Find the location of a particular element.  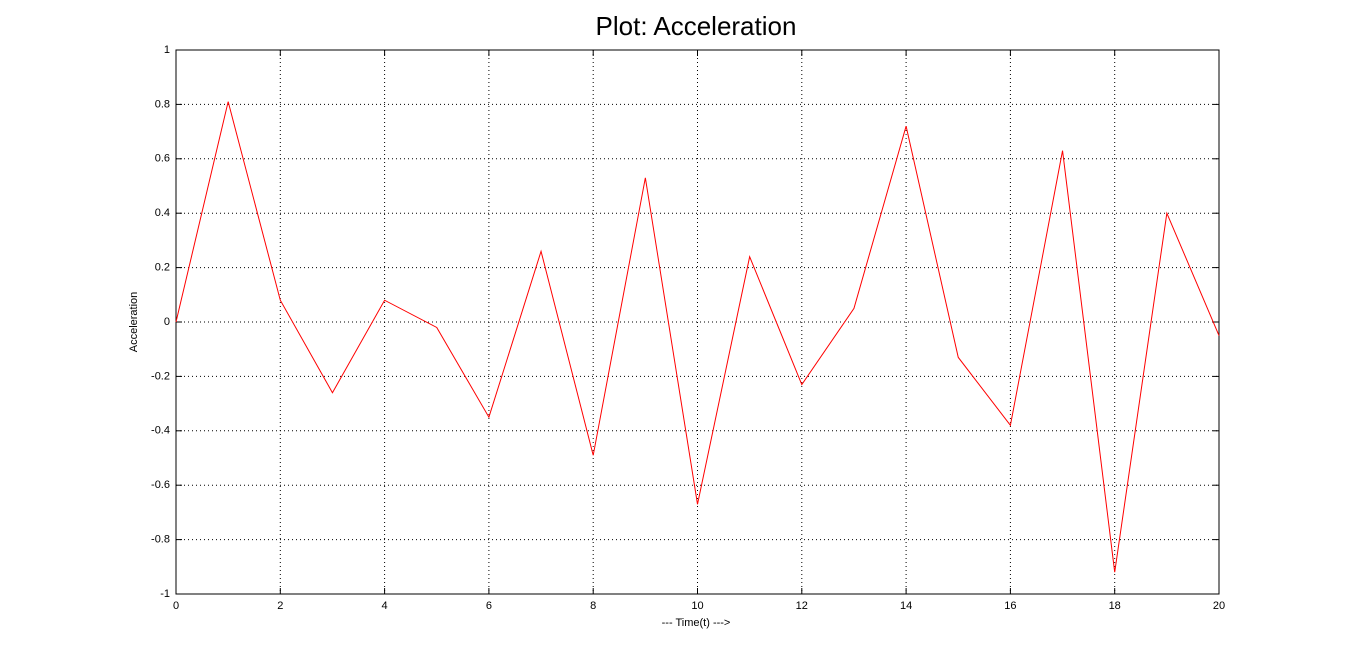

x-tick-label: 10 is located at coordinates (697, 606).